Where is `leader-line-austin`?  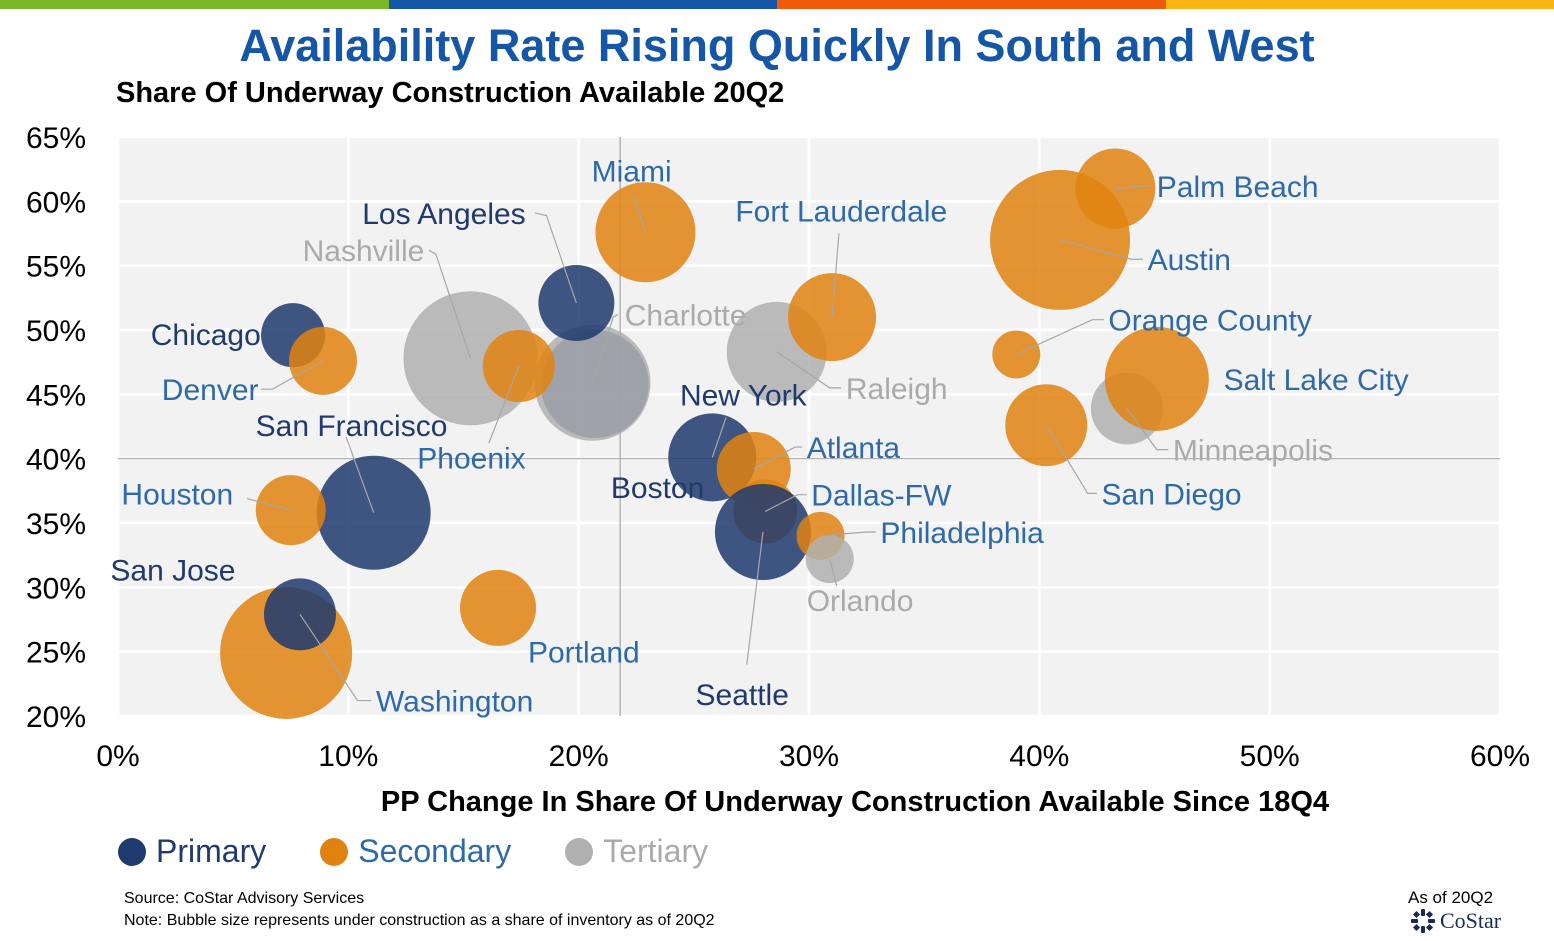 leader-line-austin is located at coordinates (1101, 249).